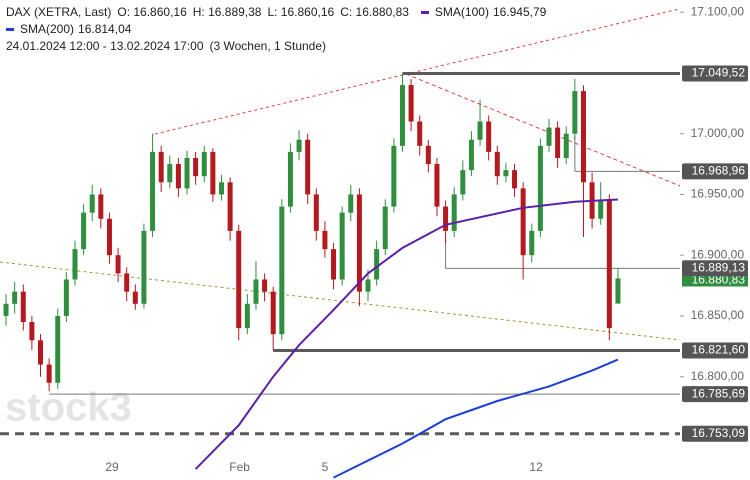 This screenshot has width=750, height=480. Describe the element at coordinates (68, 408) in the screenshot. I see `watermark: stock3` at that location.